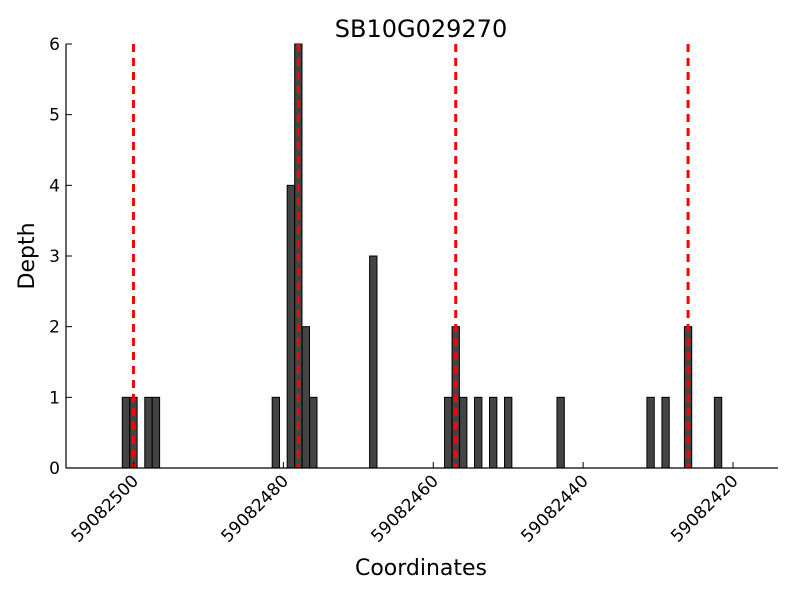  I want to click on x-tick-label: 59082420, so click(704, 508).